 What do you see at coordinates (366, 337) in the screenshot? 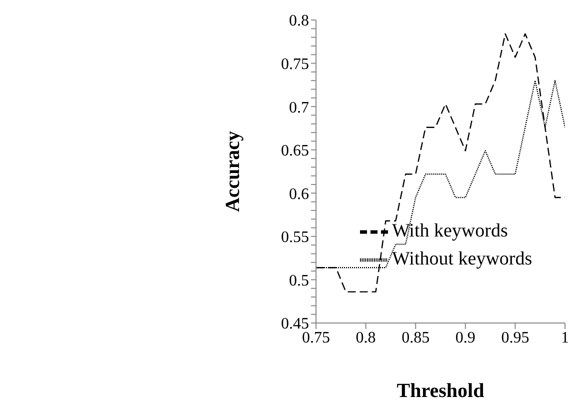
I see `x-tick-label: 0.8` at bounding box center [366, 337].